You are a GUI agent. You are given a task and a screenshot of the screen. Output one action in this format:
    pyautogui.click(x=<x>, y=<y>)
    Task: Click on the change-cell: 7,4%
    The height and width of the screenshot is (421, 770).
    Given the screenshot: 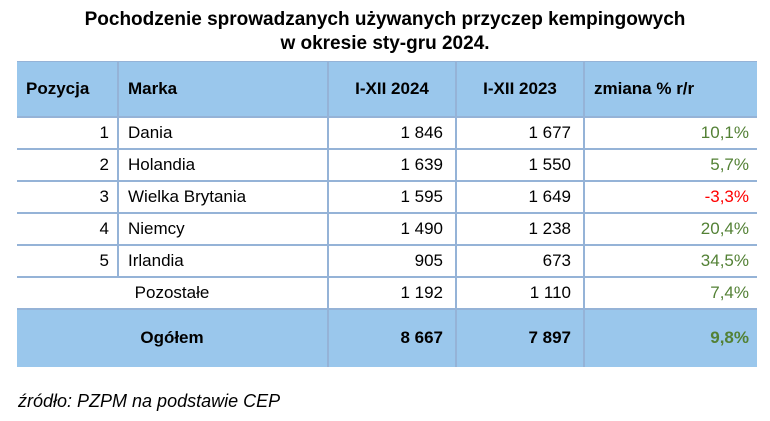 What is the action you would take?
    pyautogui.click(x=670, y=292)
    